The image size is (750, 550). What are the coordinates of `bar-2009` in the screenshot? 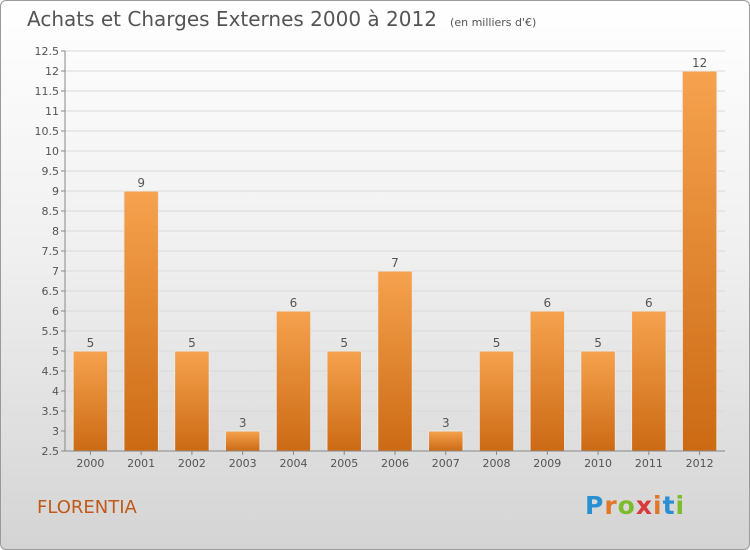 It's located at (547, 381).